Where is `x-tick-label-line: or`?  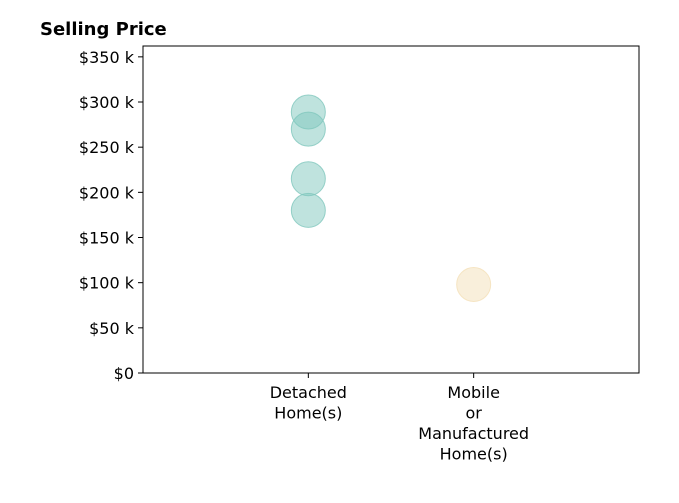 x-tick-label-line: or is located at coordinates (473, 413).